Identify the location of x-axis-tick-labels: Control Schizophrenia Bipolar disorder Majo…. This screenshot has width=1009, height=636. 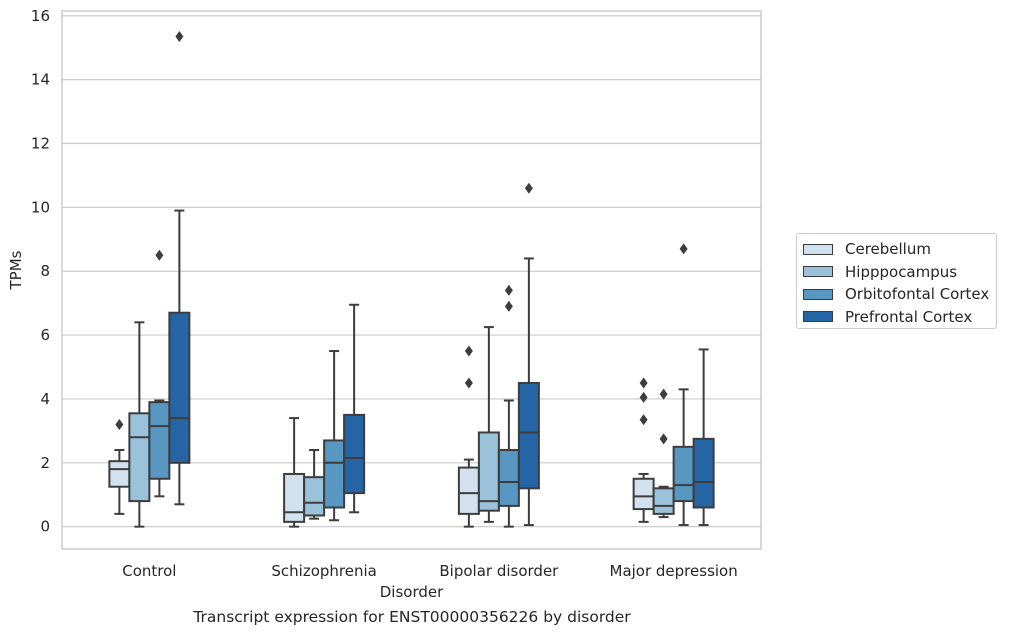
(429, 571).